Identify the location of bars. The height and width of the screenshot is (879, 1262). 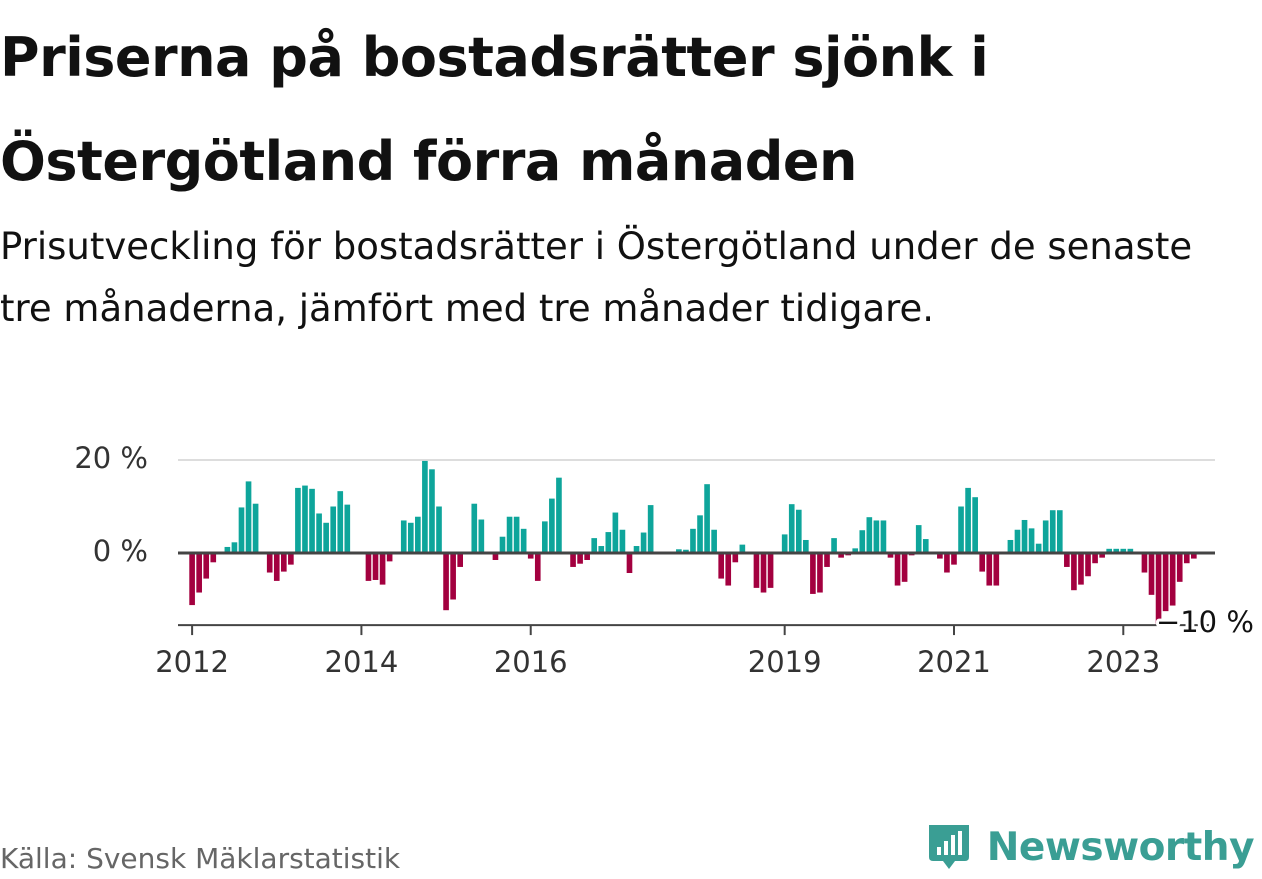
(693, 542).